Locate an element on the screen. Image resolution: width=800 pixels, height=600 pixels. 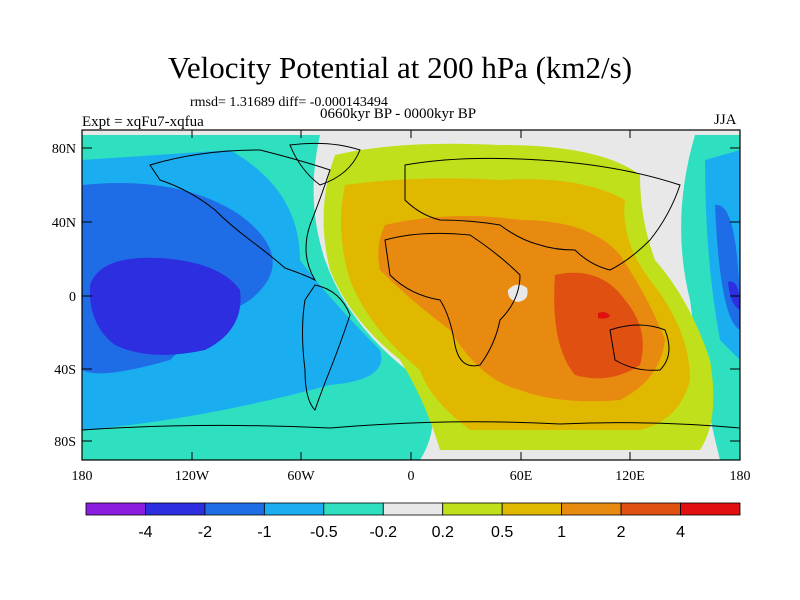
colorbar-label: 0.5 is located at coordinates (502, 532).